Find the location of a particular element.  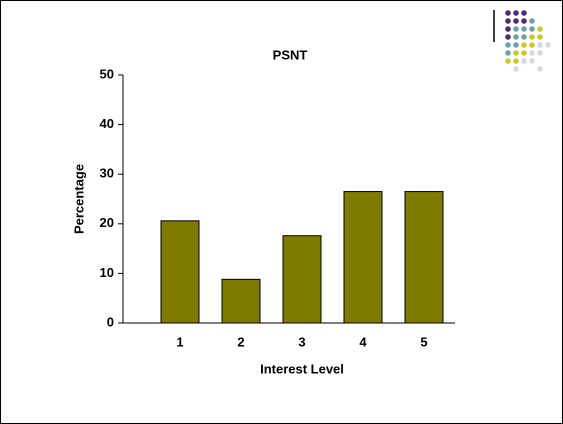

x-tick-label: 4 is located at coordinates (363, 341).